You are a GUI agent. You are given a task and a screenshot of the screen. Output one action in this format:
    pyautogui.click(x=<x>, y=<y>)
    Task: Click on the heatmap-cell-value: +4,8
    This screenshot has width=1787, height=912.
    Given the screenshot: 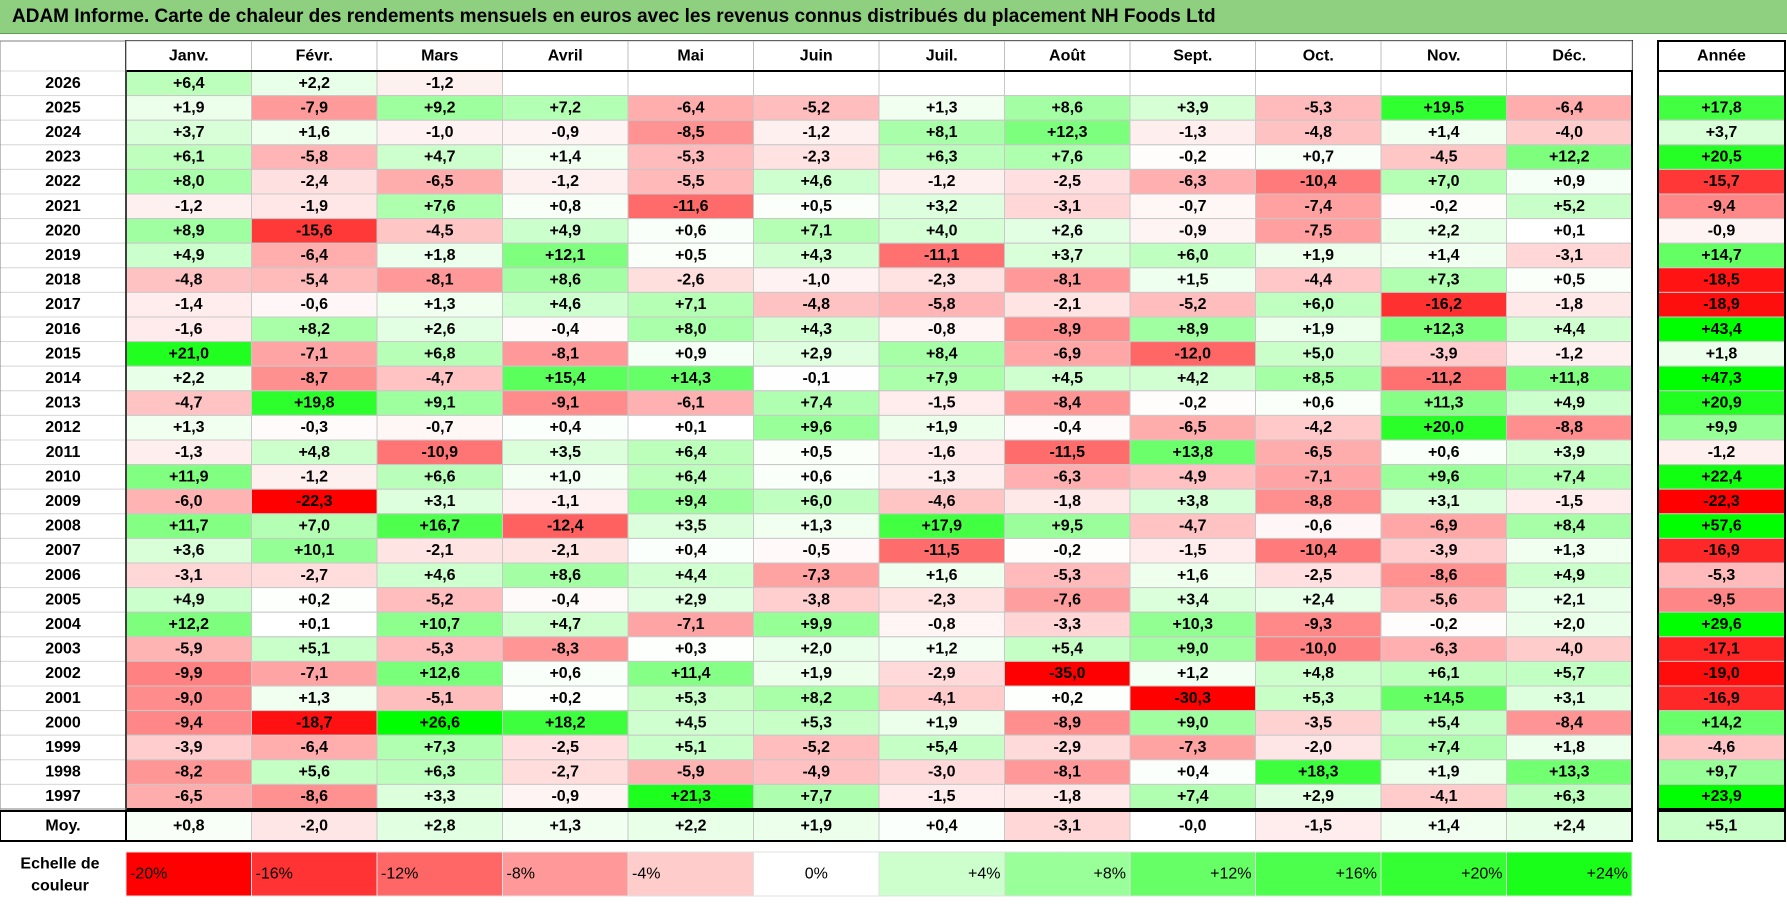 What is the action you would take?
    pyautogui.click(x=1318, y=673)
    